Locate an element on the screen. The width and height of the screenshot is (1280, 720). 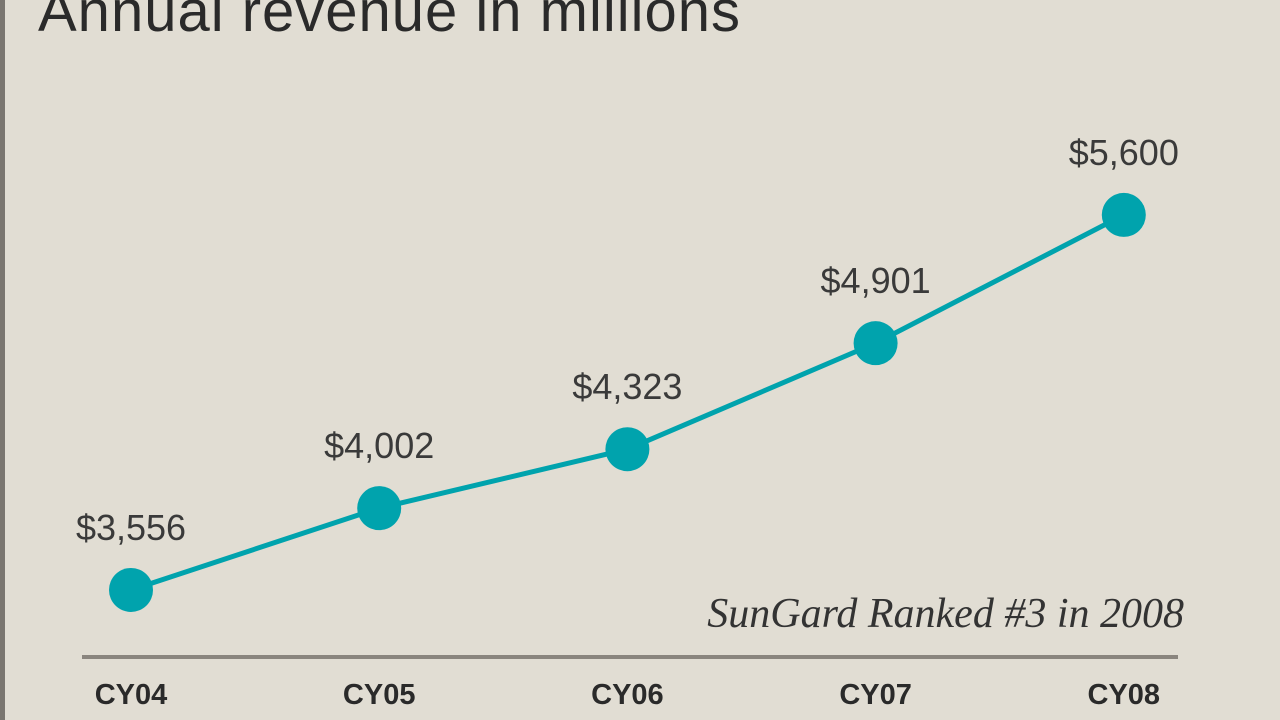
data-label: $4,901 is located at coordinates (876, 280).